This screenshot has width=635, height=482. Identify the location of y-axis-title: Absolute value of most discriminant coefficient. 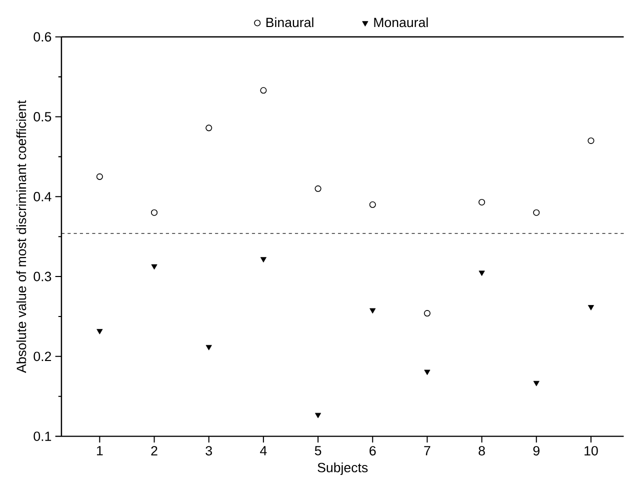
(21, 236).